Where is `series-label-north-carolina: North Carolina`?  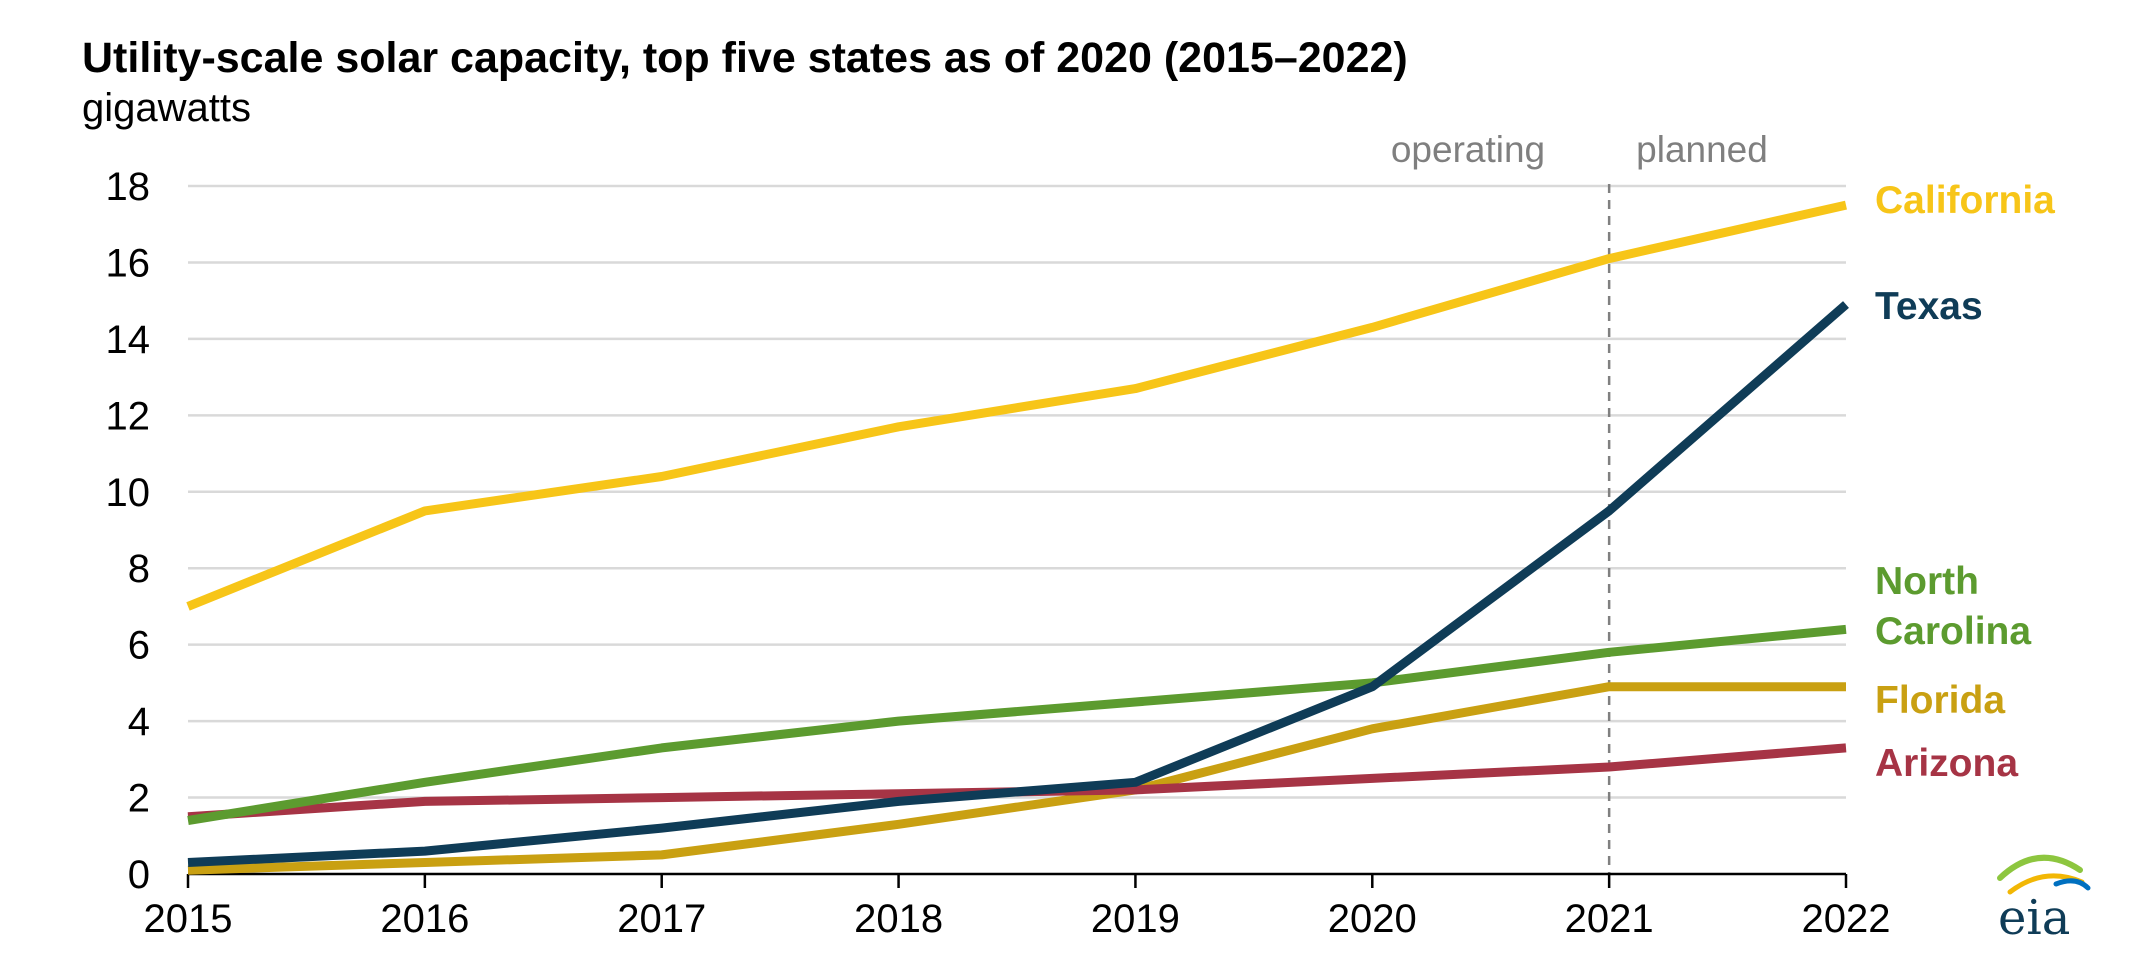 series-label-north-carolina: North Carolina is located at coordinates (1953, 606).